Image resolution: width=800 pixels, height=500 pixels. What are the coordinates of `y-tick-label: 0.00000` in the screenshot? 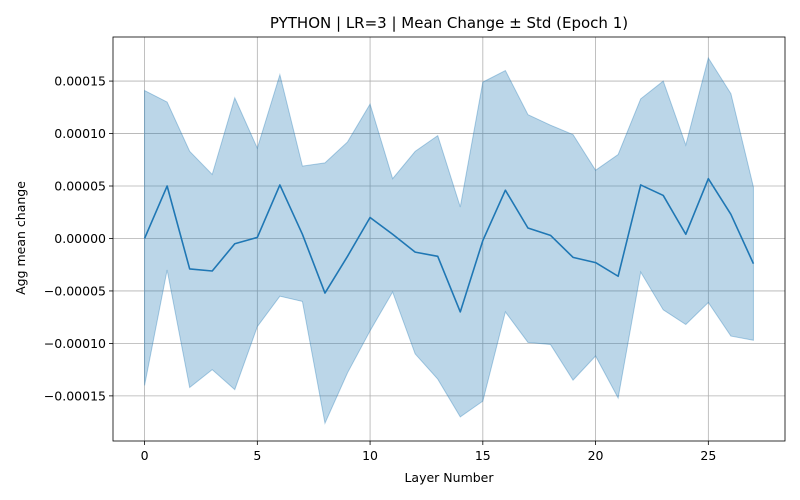 It's located at (80, 238).